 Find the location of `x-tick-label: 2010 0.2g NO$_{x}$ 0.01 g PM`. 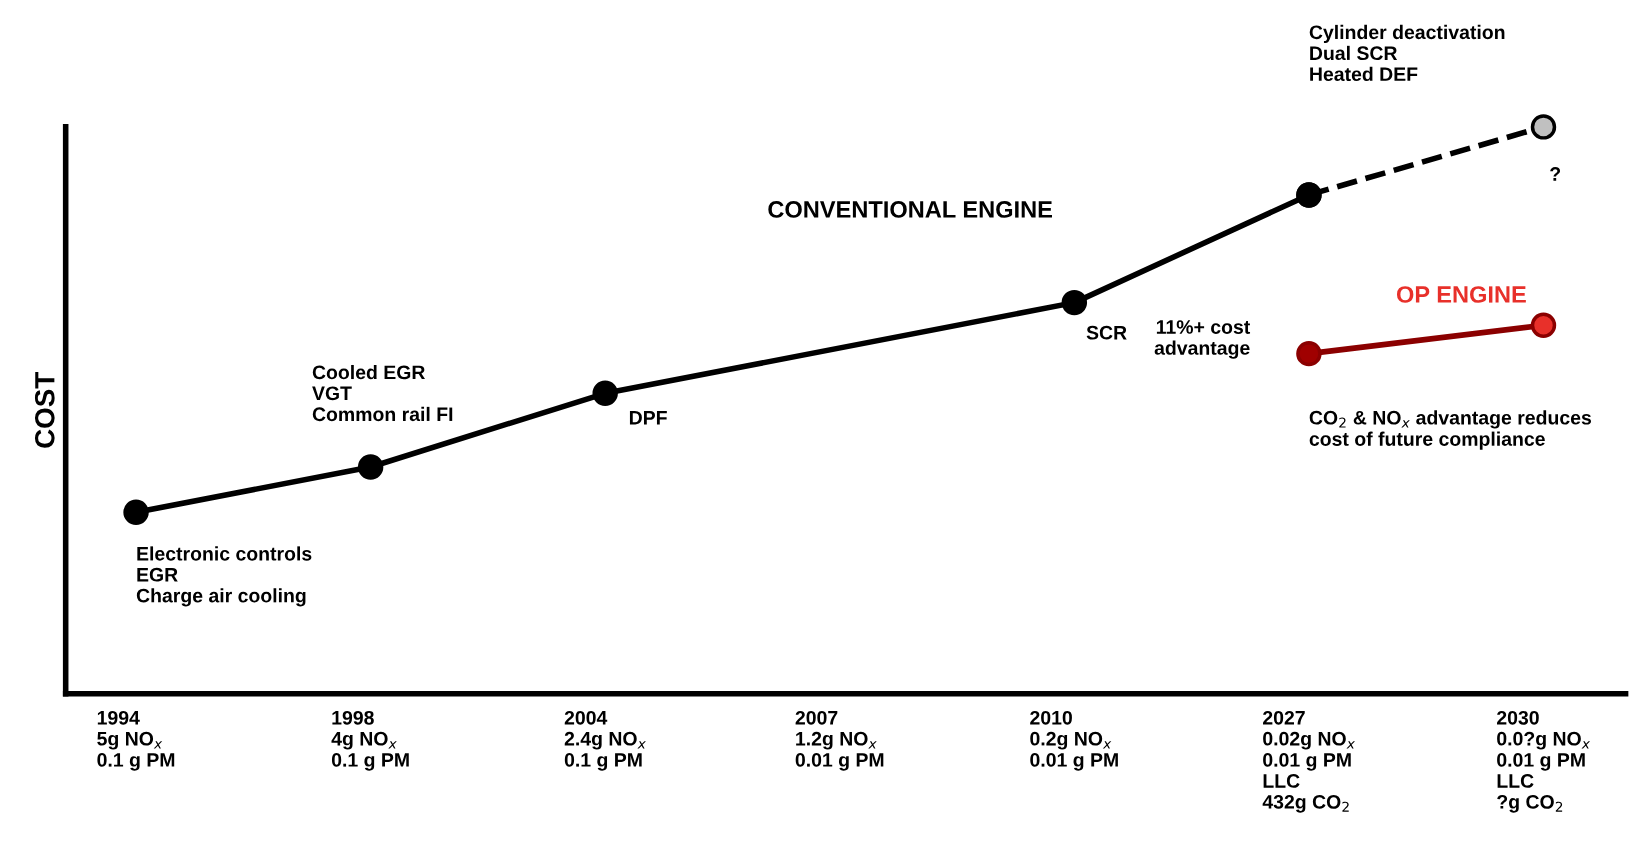

x-tick-label: 2010 0.2g NO$_{x}$ 0.01 g PM is located at coordinates (1074, 740).